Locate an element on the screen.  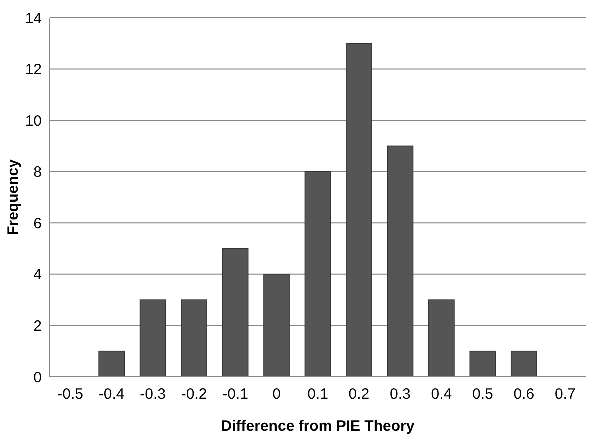
x-tick-label: 0.2 is located at coordinates (359, 394).